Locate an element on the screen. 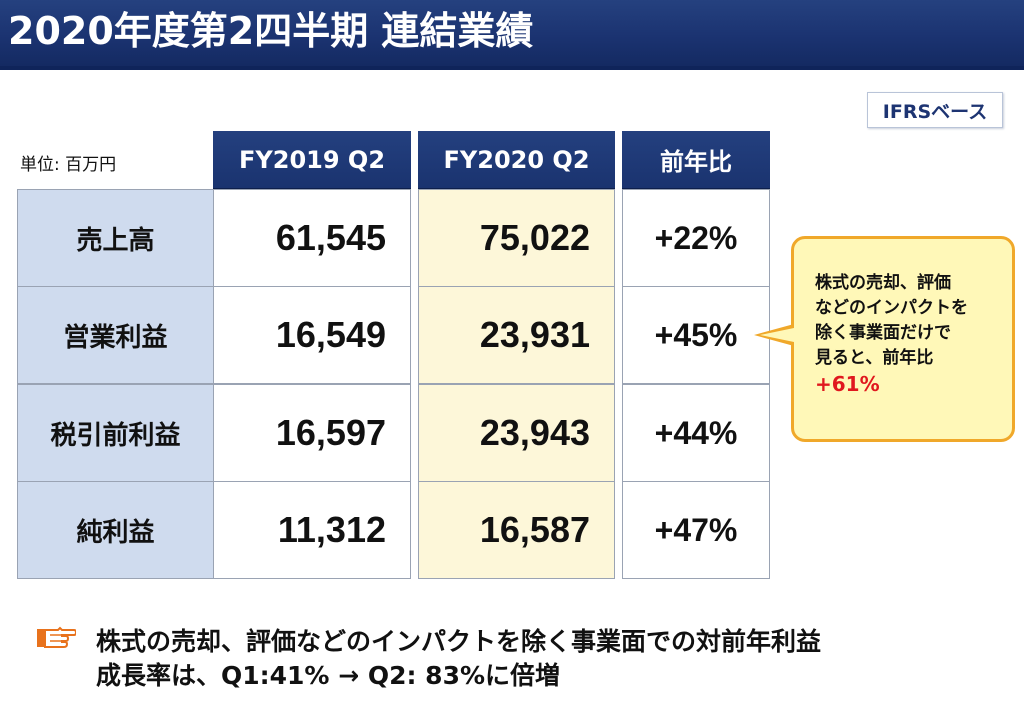  note-line-1: 株式の売却、評価などのインパクトを除く事業面での対前年利益 is located at coordinates (459, 641).